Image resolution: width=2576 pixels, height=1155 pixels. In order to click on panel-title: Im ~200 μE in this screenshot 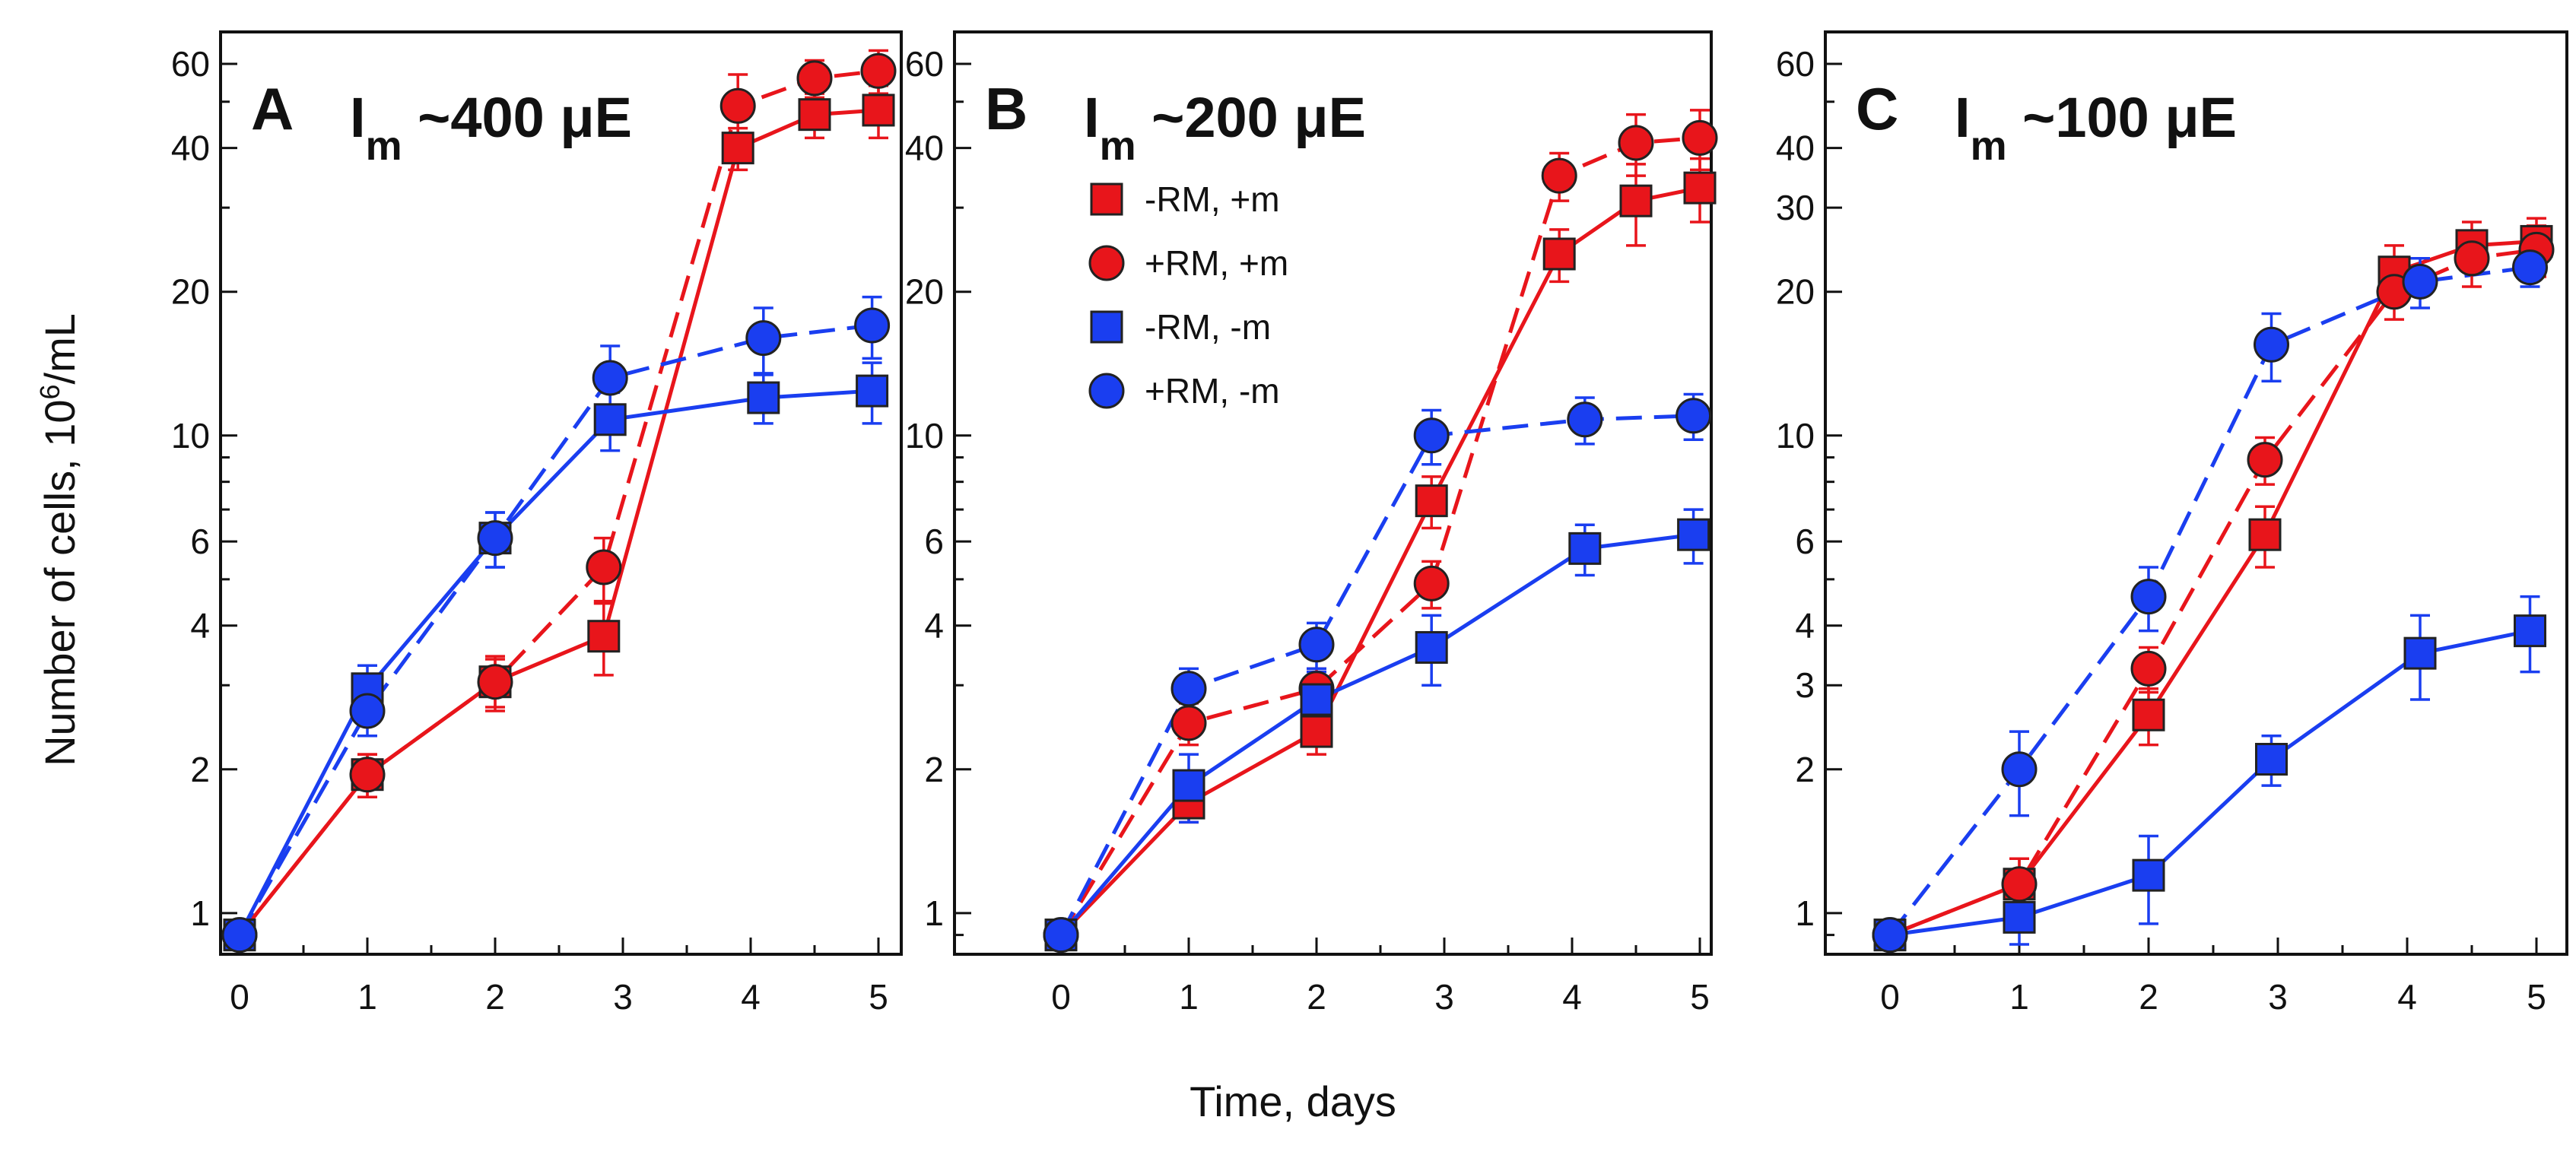, I will do `click(1225, 128)`.